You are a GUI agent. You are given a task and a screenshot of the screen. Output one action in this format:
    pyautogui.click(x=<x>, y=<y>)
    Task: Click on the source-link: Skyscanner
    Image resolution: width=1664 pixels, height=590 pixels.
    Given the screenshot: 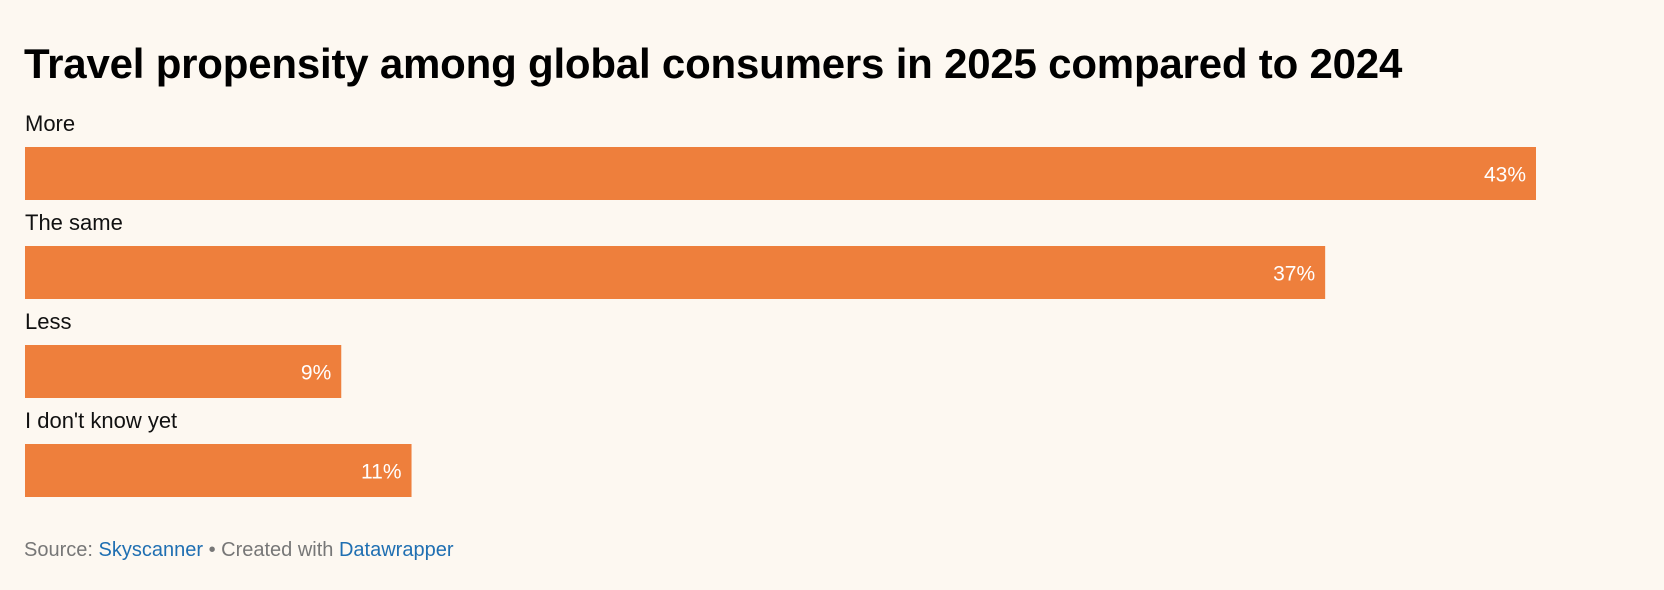 What is the action you would take?
    pyautogui.click(x=151, y=550)
    